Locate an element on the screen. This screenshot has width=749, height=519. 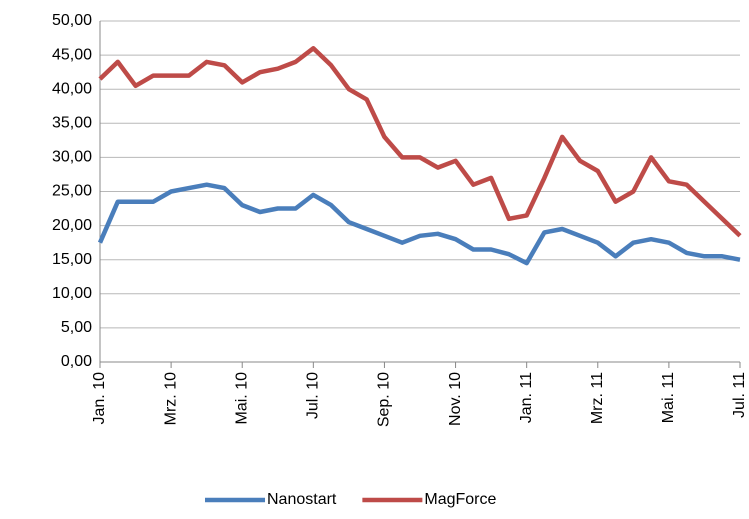
x-tick-label: Mrz. 11 is located at coordinates (597, 398).